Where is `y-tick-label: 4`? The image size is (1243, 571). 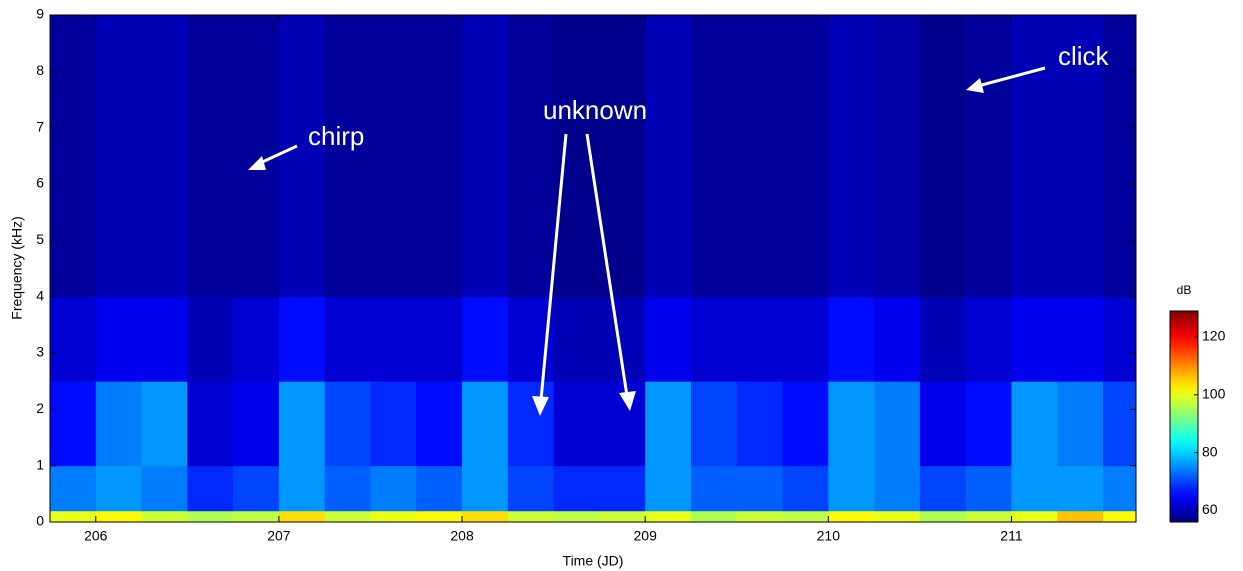 y-tick-label: 4 is located at coordinates (40, 295).